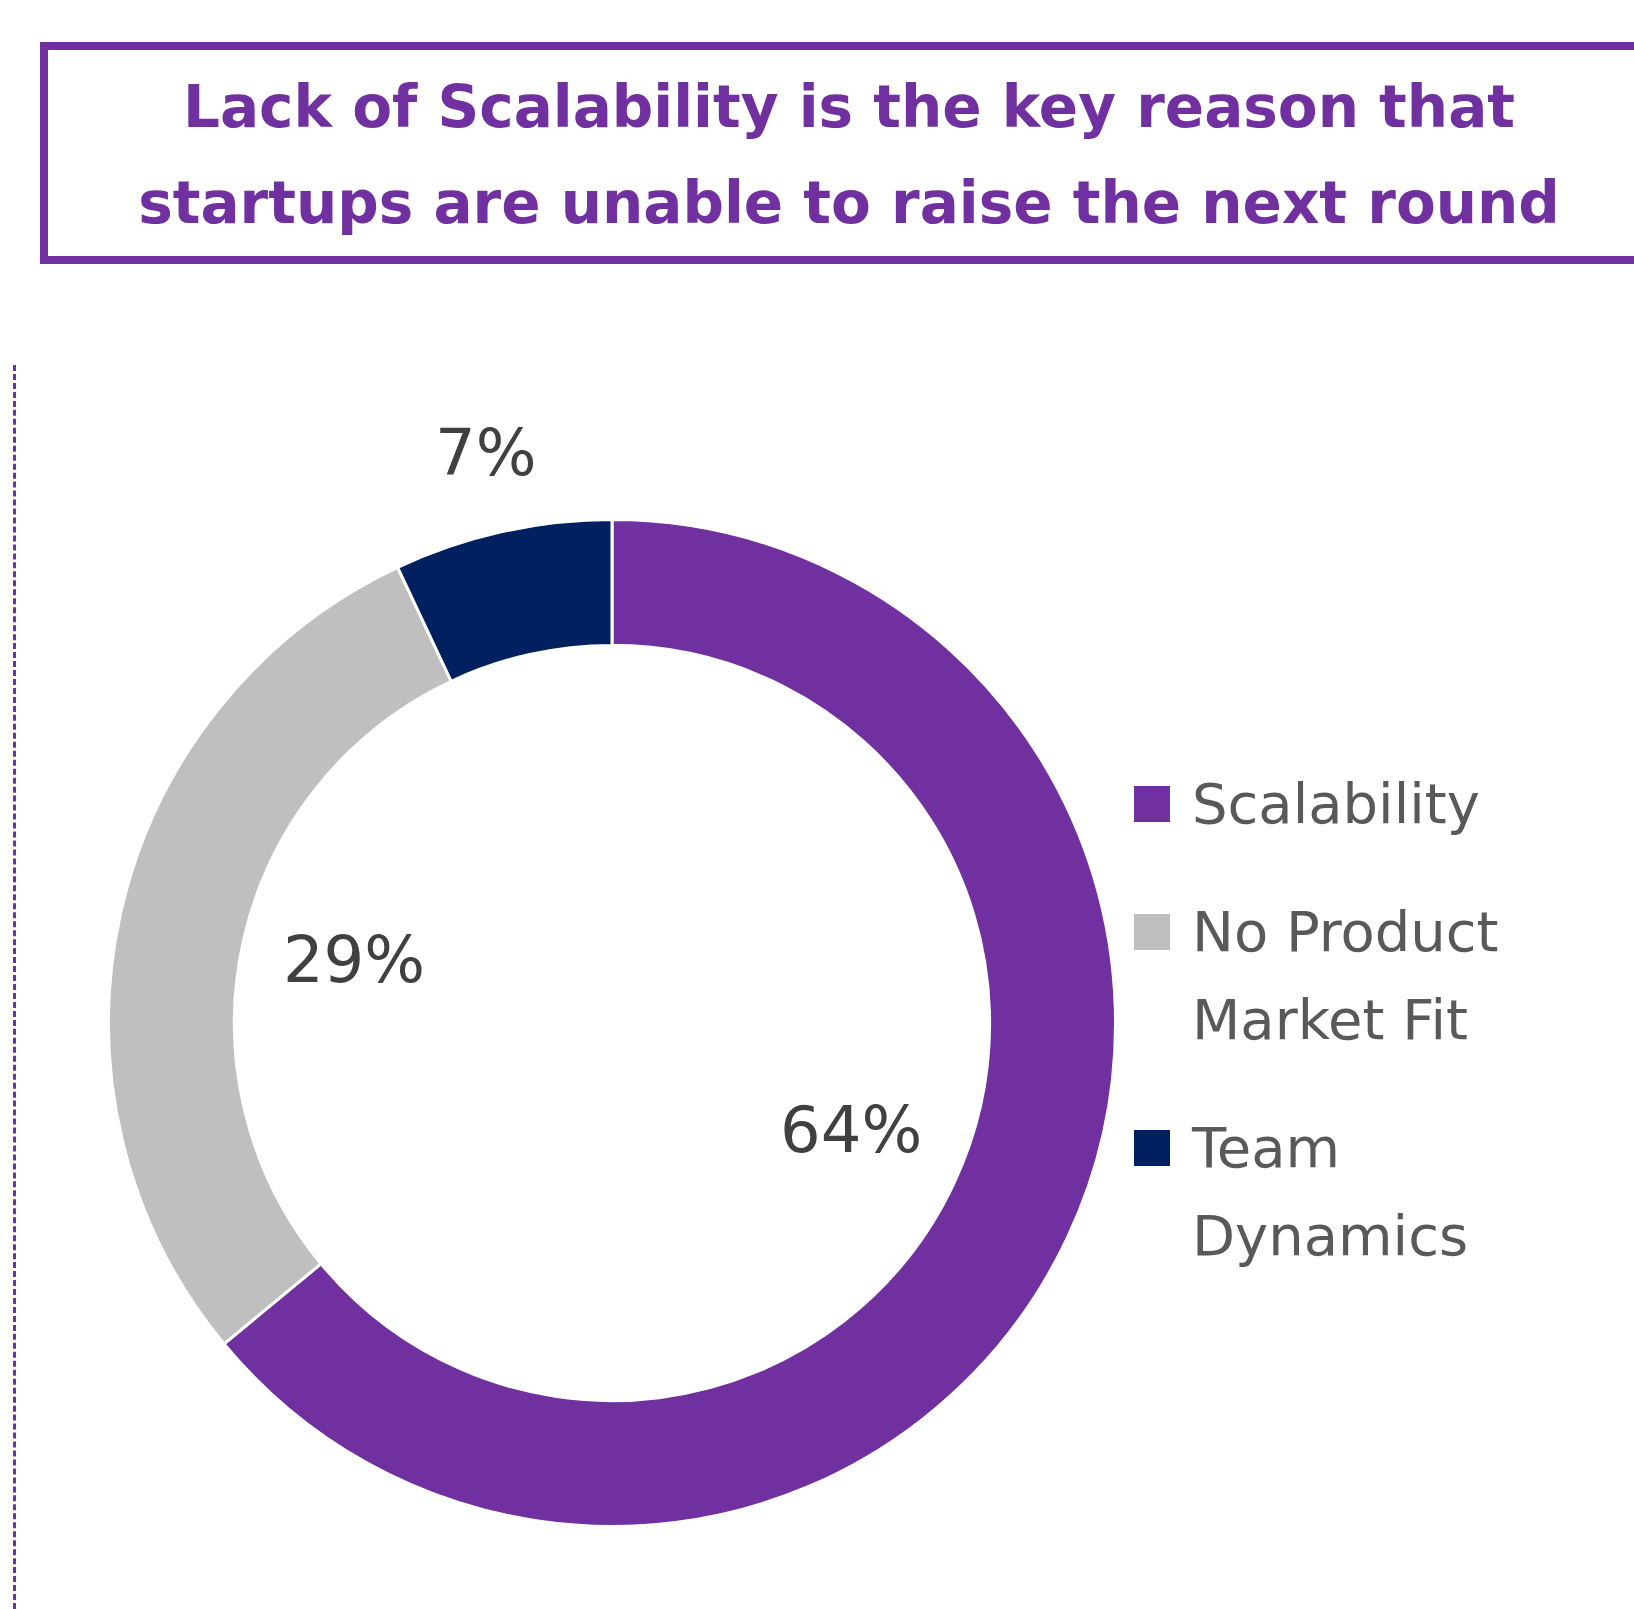 The image size is (1634, 1609). What do you see at coordinates (1346, 976) in the screenshot?
I see `legend-label: No Product Market Fit` at bounding box center [1346, 976].